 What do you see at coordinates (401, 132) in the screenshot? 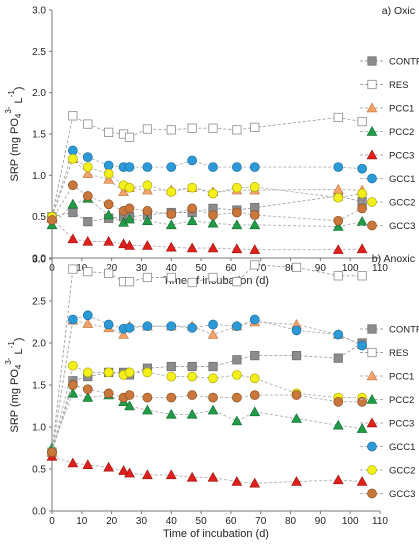
I see `legend-label: PCC2` at bounding box center [401, 132].